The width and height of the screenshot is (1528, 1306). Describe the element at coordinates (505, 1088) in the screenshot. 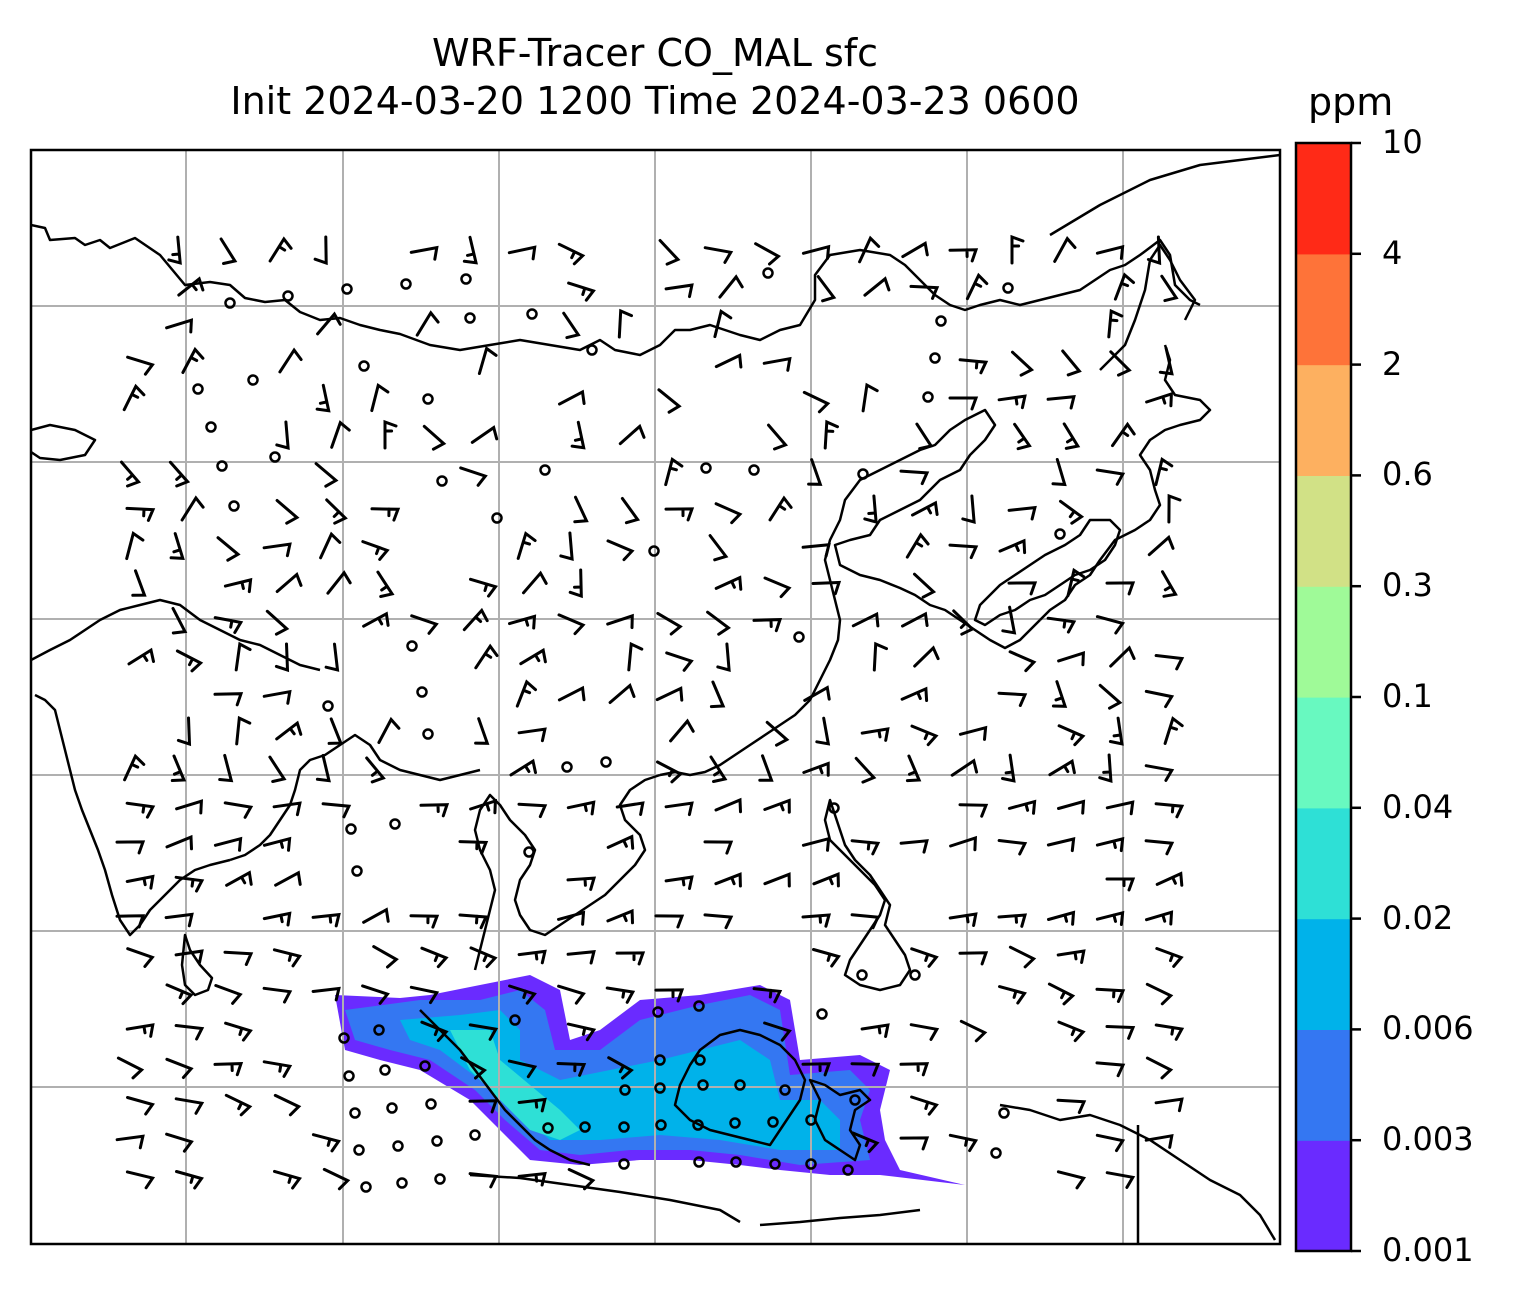

I see `coastline-sumatra` at that location.